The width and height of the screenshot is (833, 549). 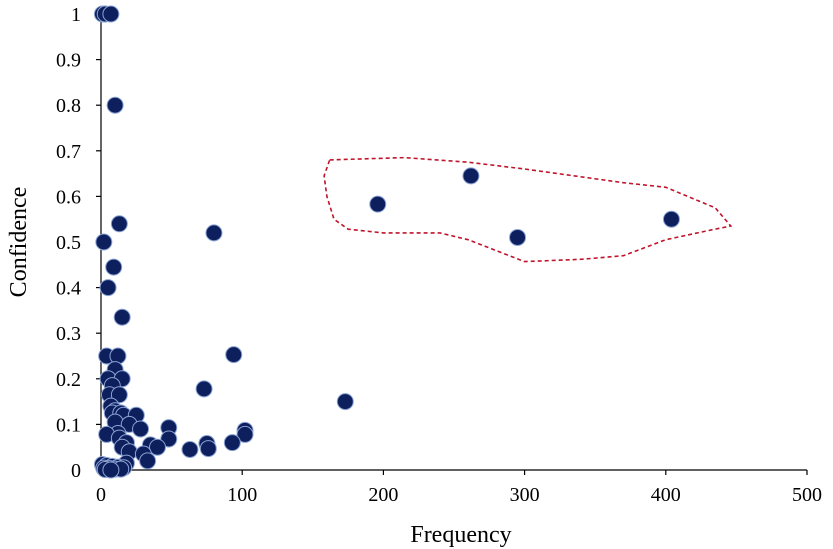 What do you see at coordinates (101, 495) in the screenshot?
I see `x-tick-label: 0` at bounding box center [101, 495].